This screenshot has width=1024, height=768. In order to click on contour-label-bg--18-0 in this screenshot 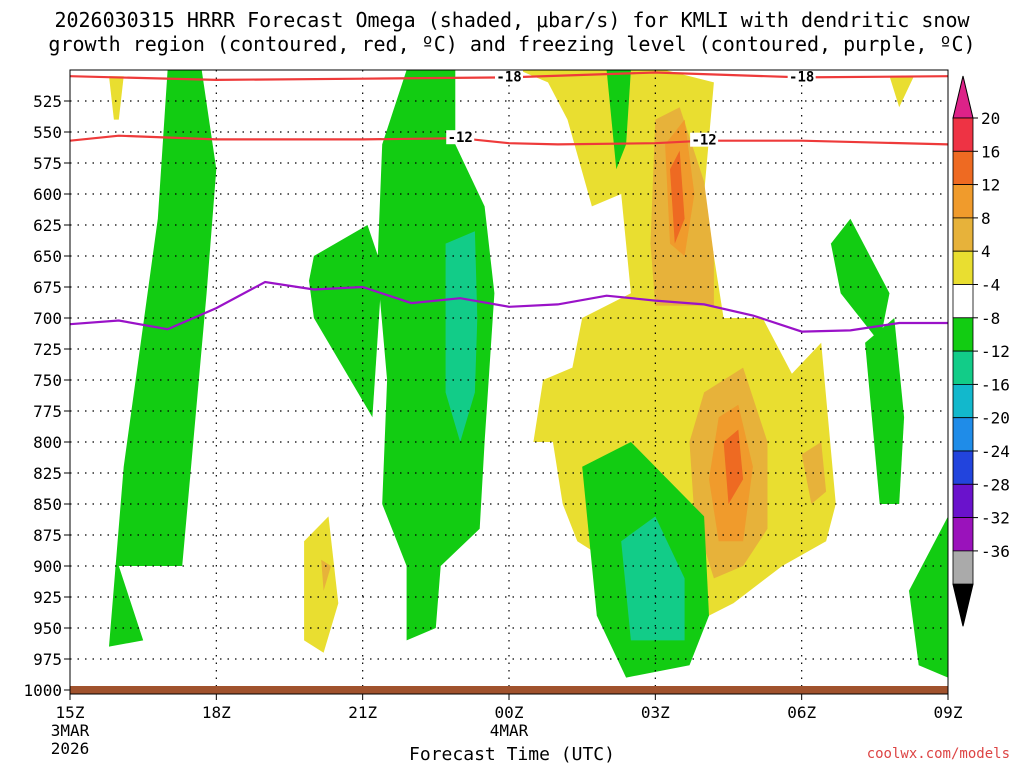, I will do `click(509, 77)`.